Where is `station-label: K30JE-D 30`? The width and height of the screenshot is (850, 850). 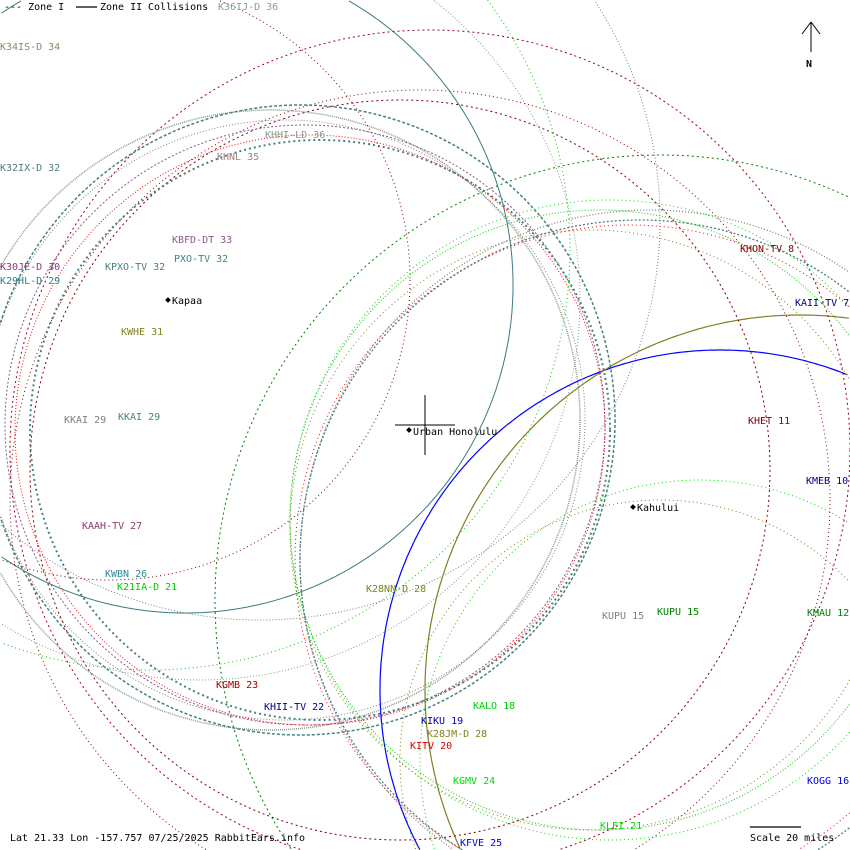
station-label: K30JE-D 30 is located at coordinates (30, 267).